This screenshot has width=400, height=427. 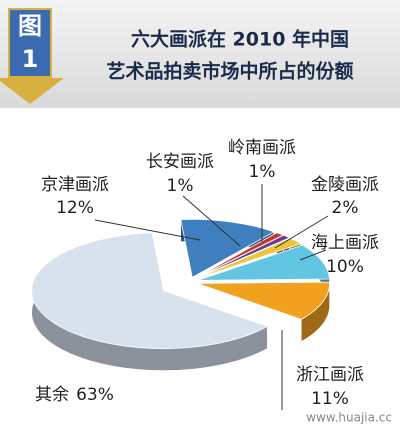 What do you see at coordinates (180, 162) in the screenshot?
I see `slice-label: 长安画派` at bounding box center [180, 162].